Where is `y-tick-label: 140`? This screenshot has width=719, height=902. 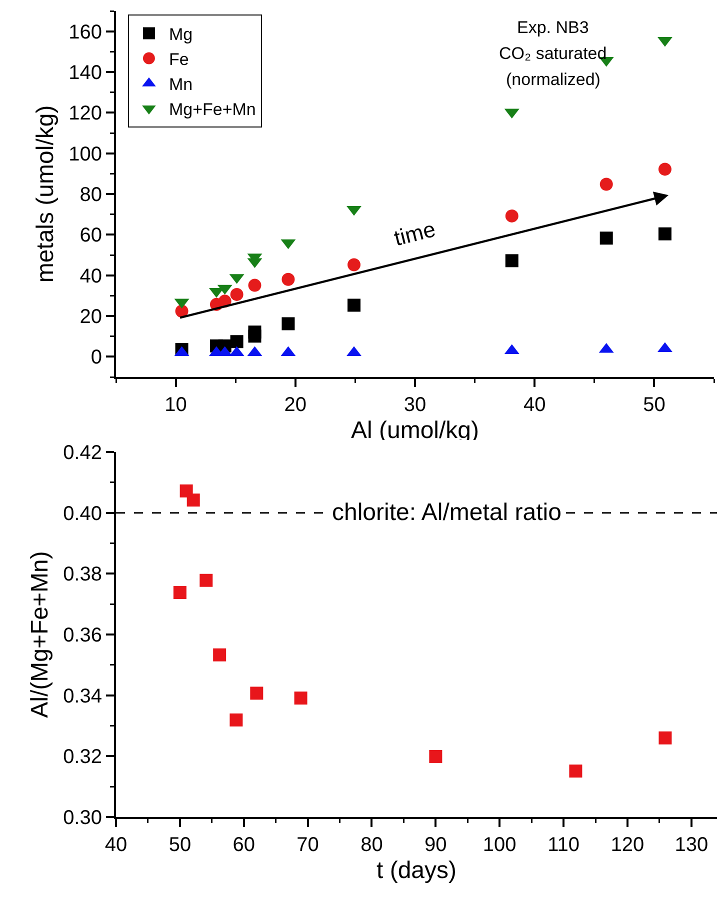
y-tick-label: 140 is located at coordinates (85, 73).